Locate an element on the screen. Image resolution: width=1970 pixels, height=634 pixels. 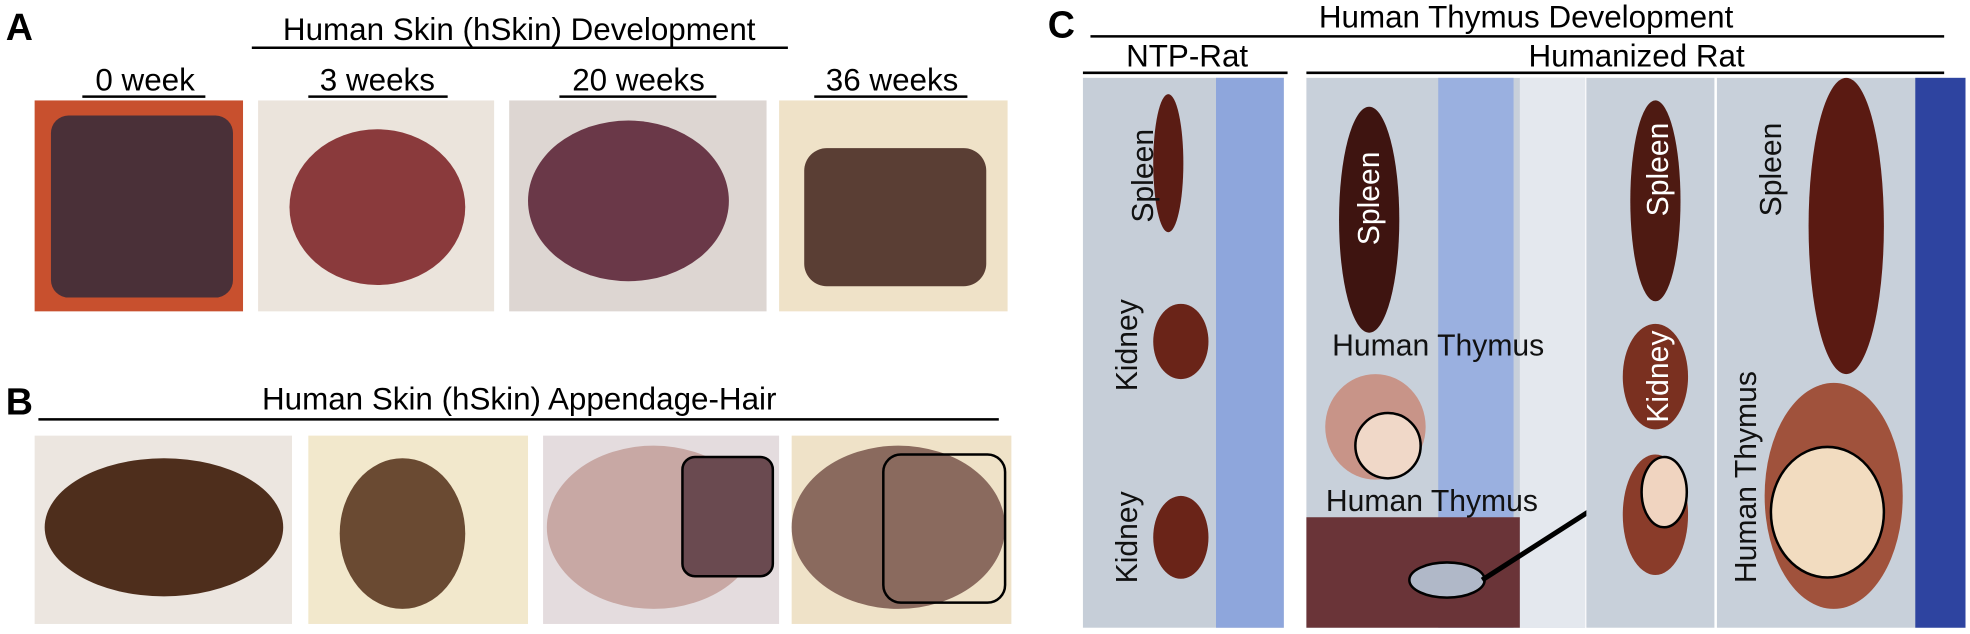
timepoint-label: 0 week is located at coordinates (145, 79).